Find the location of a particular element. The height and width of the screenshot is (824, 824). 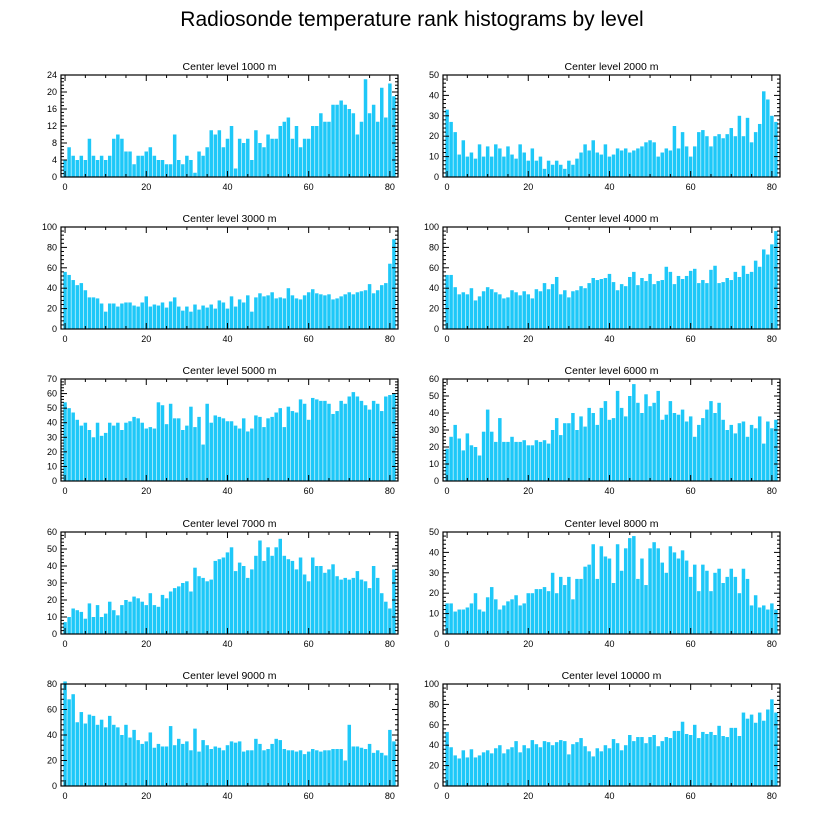

x-tick-label: 60 is located at coordinates (691, 187).